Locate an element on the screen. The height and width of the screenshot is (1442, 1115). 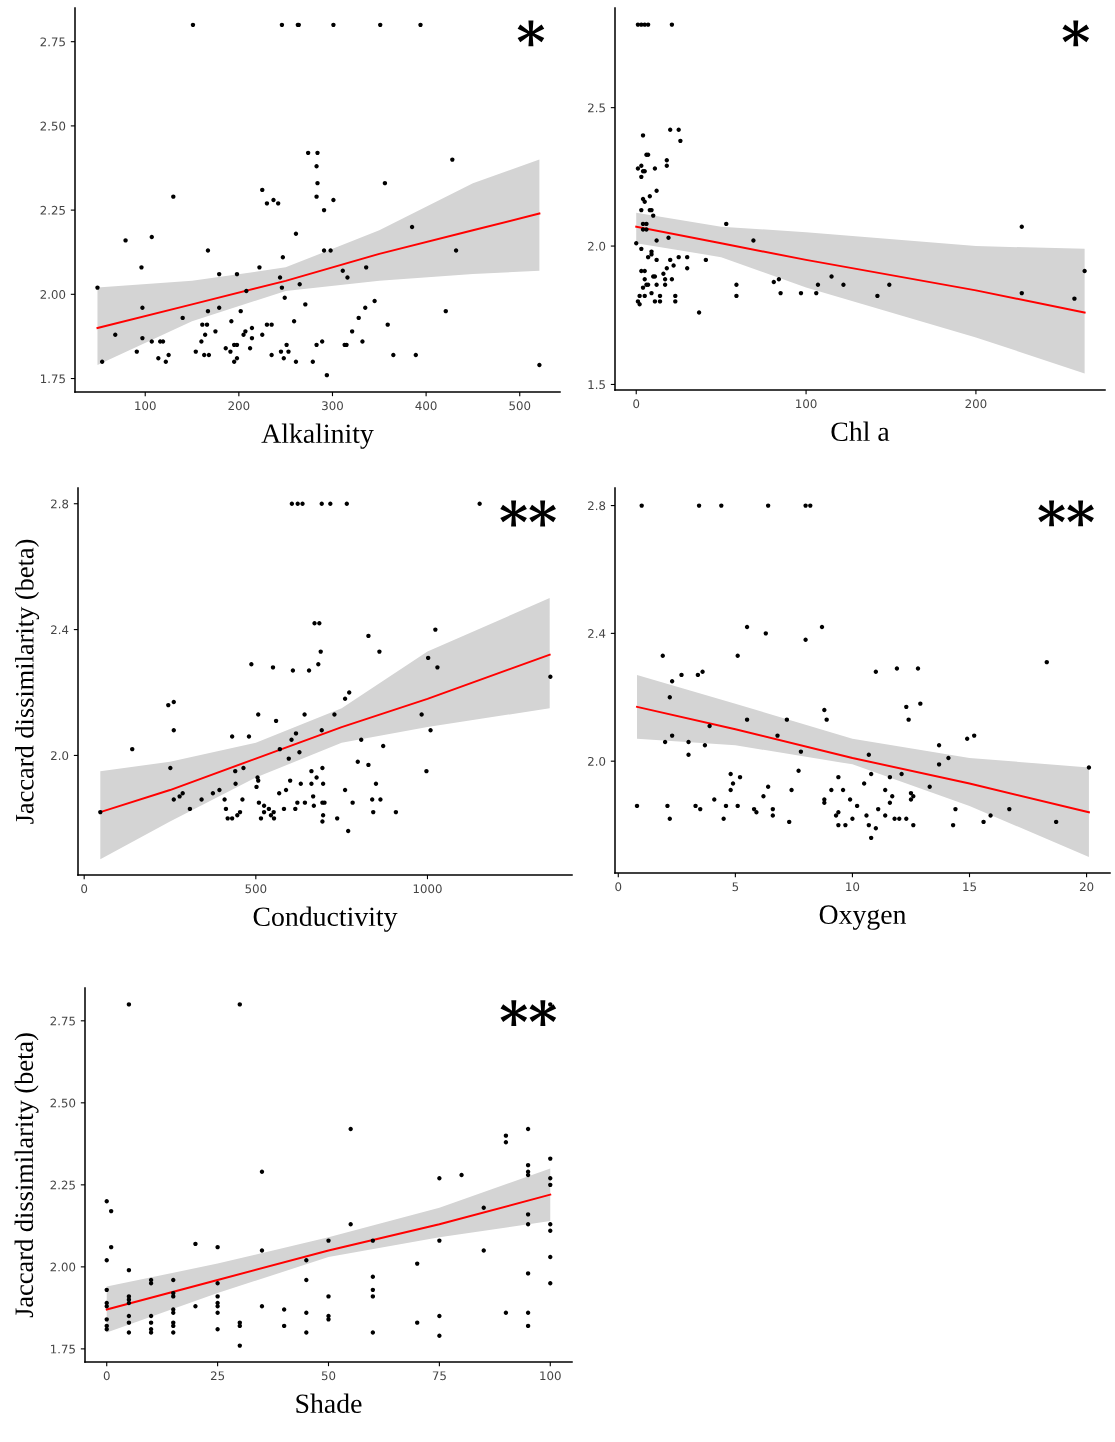
x-tick-label: 5 is located at coordinates (735, 887).